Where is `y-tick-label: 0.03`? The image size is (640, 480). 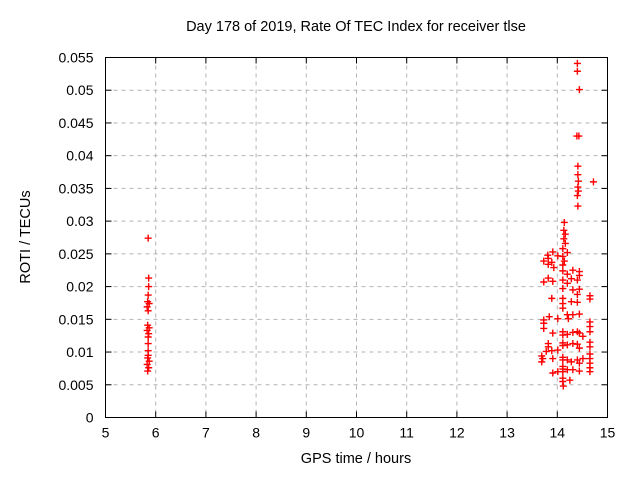
y-tick-label: 0.03 is located at coordinates (79, 221).